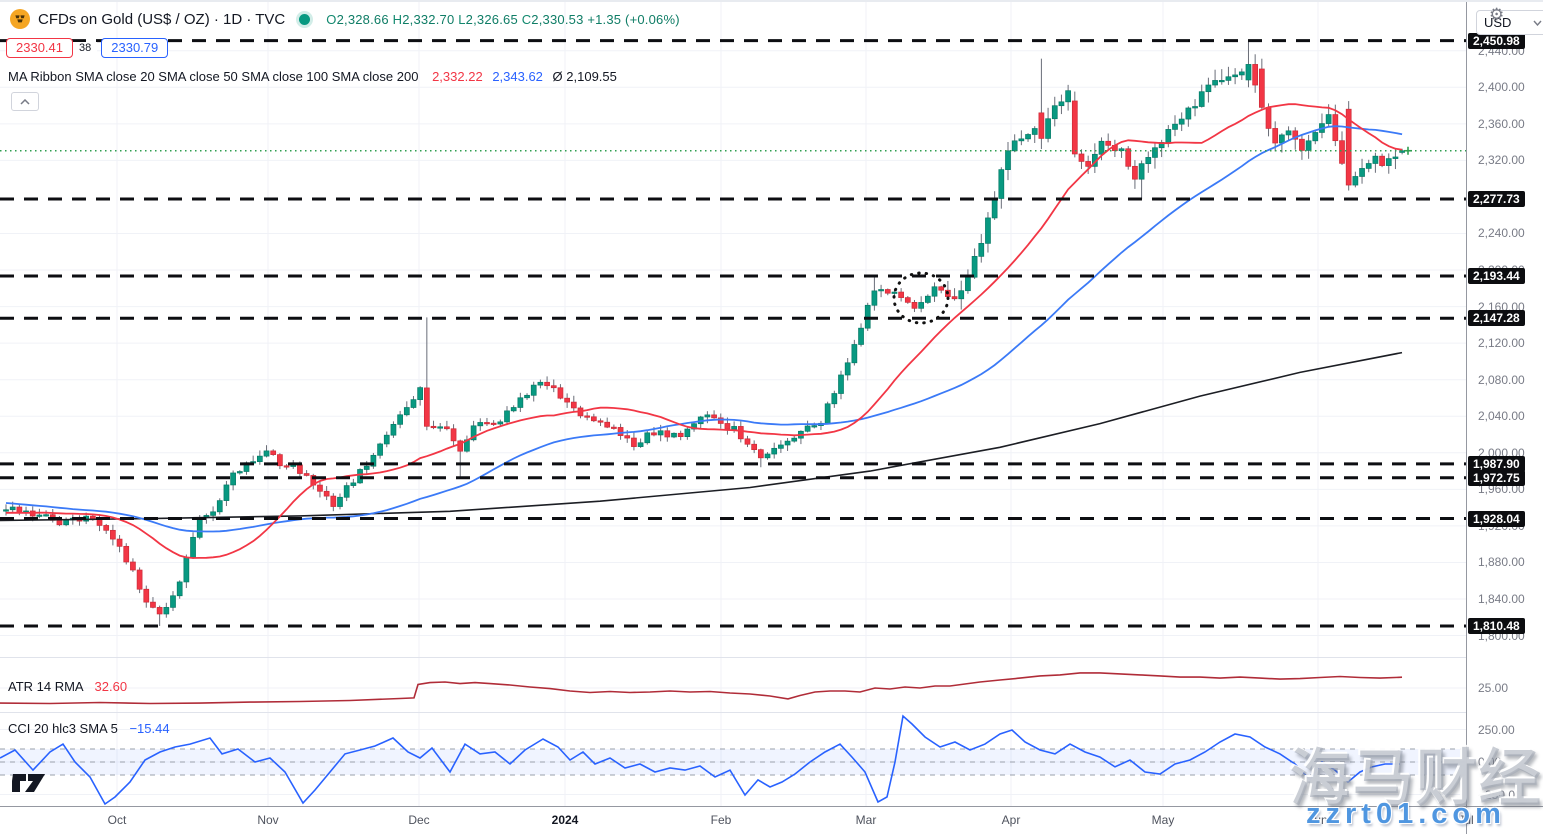  What do you see at coordinates (1496, 276) in the screenshot?
I see `level-price-label: 2,193.44` at bounding box center [1496, 276].